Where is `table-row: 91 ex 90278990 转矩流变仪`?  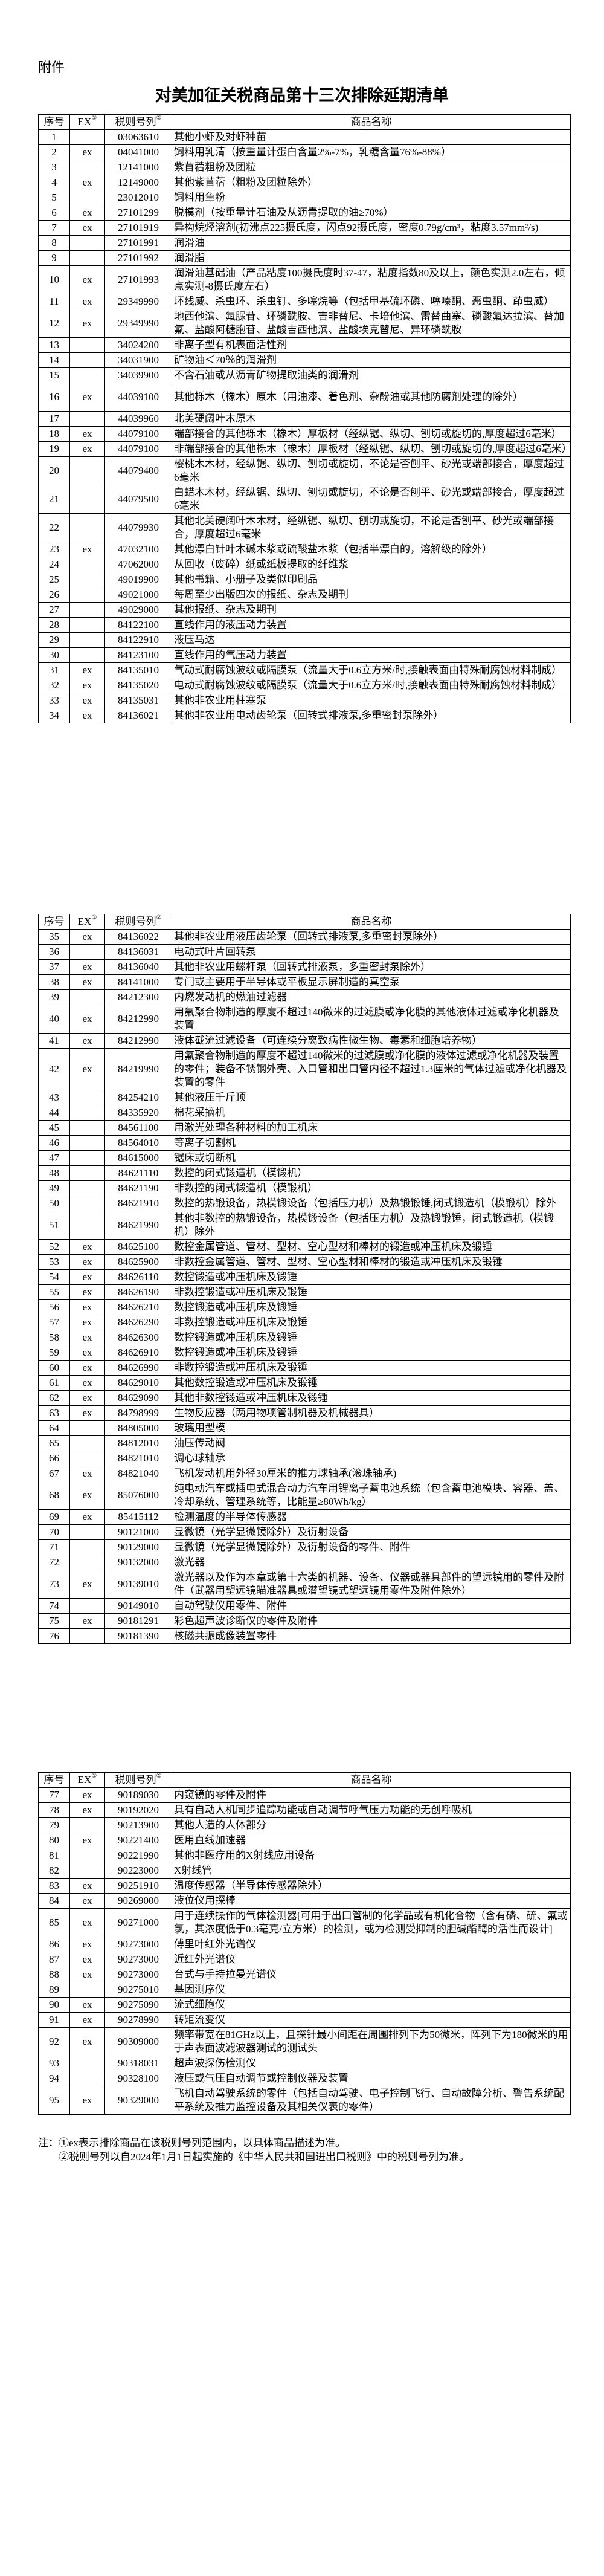 table-row: 91 ex 90278990 转矩流变仪 is located at coordinates (304, 2020).